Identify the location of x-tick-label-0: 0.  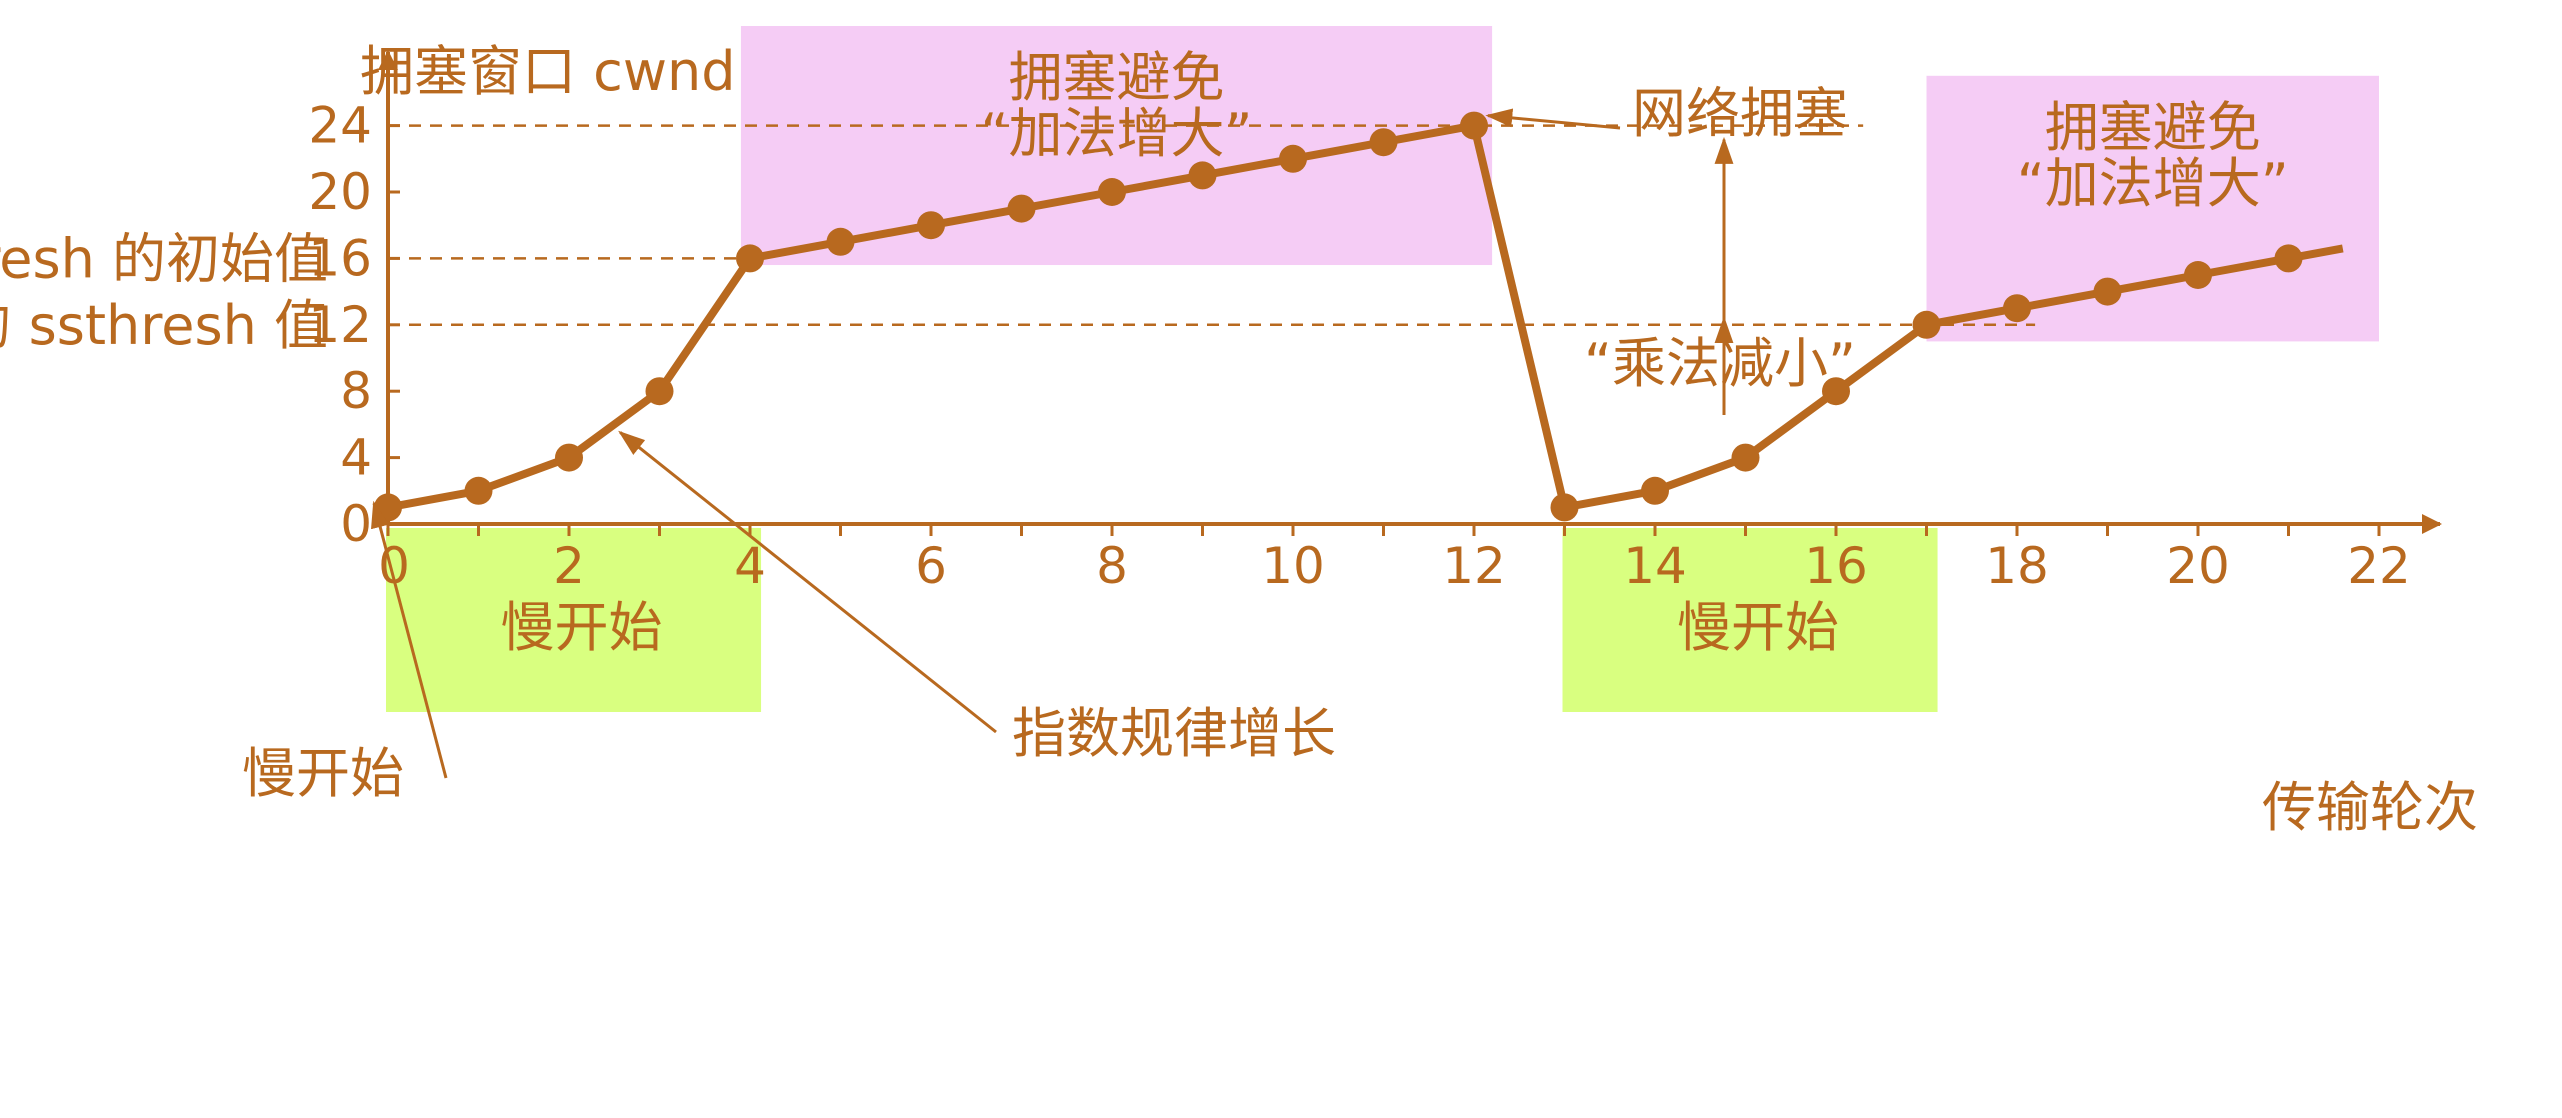
(394, 566).